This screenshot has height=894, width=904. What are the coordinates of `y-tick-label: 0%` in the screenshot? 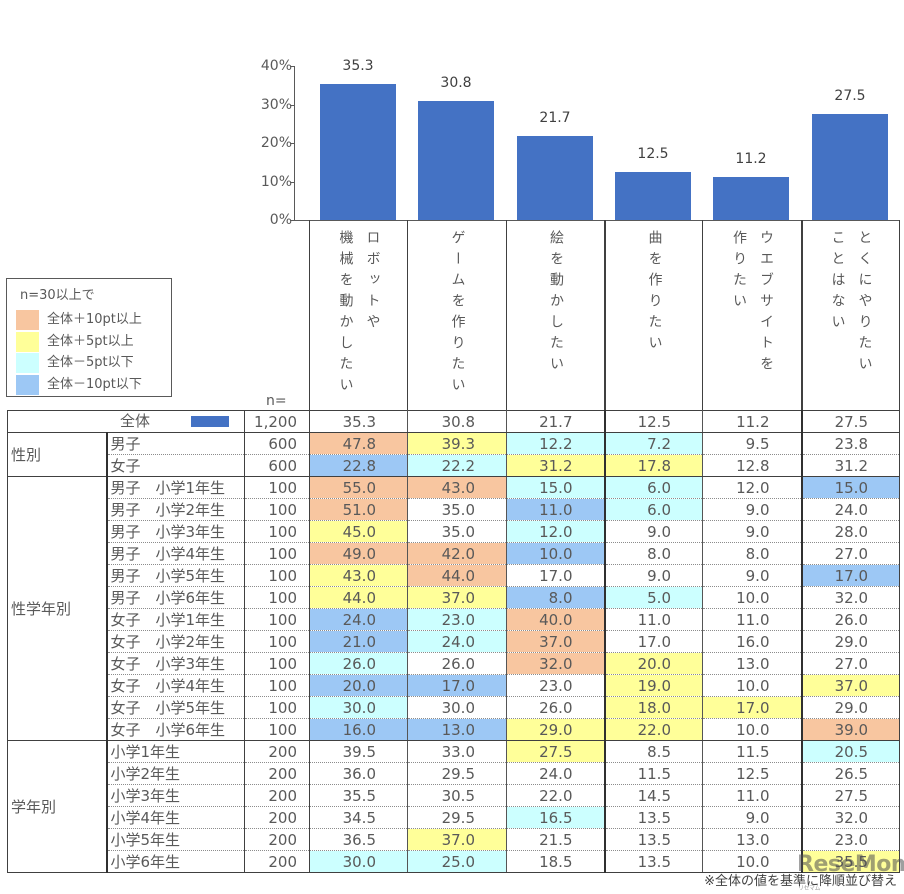 It's located at (280, 220).